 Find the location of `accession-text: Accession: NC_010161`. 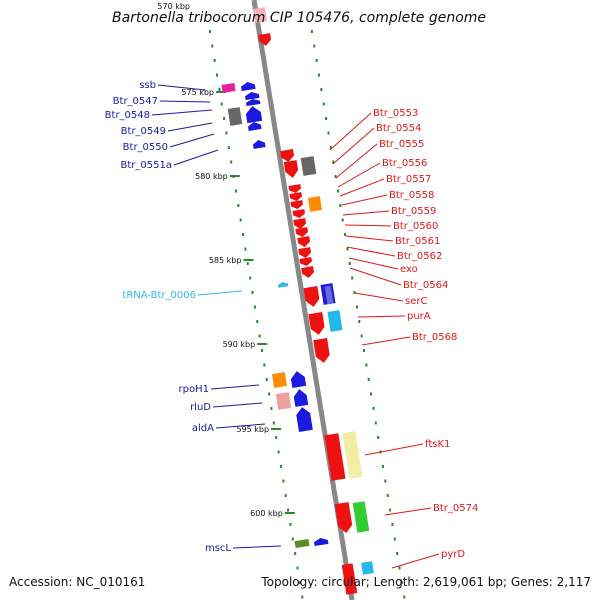

accession-text: Accession: NC_010161 is located at coordinates (77, 582).